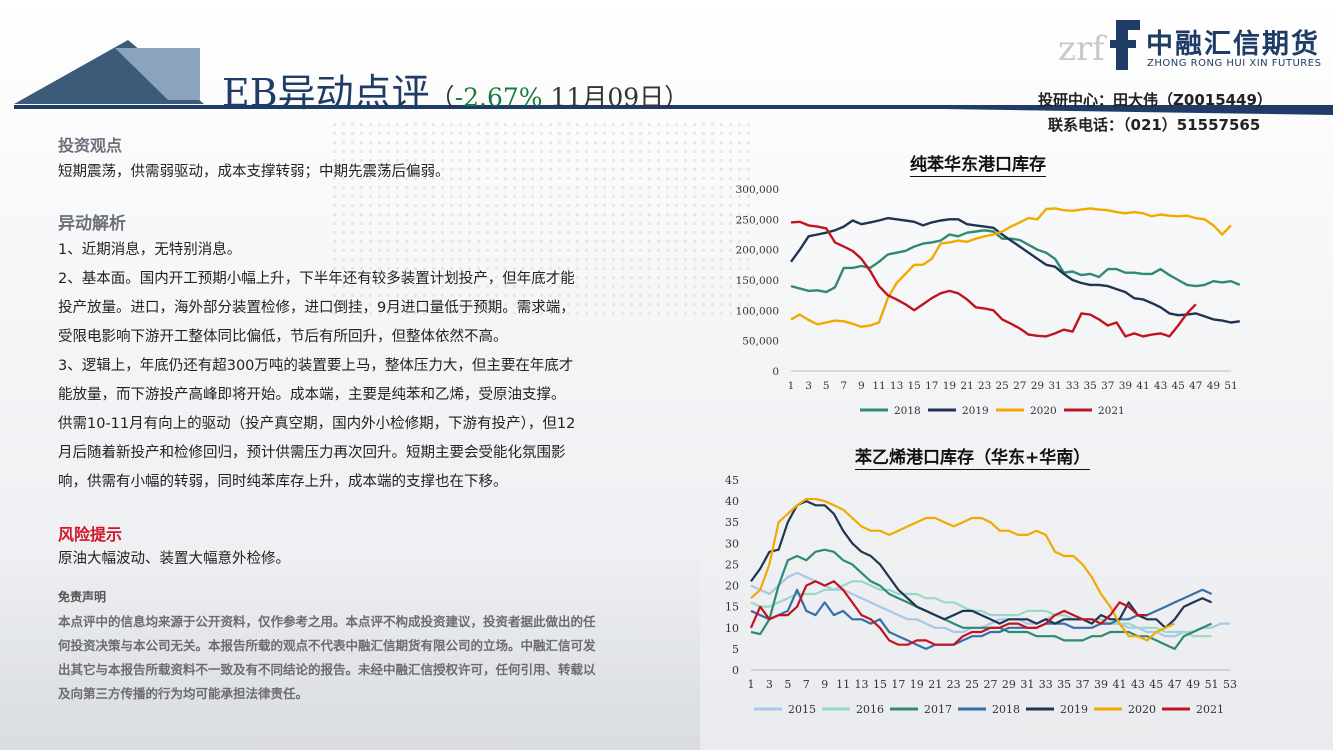 The image size is (1333, 750). What do you see at coordinates (1046, 684) in the screenshot?
I see `x-tick-label: 33` at bounding box center [1046, 684].